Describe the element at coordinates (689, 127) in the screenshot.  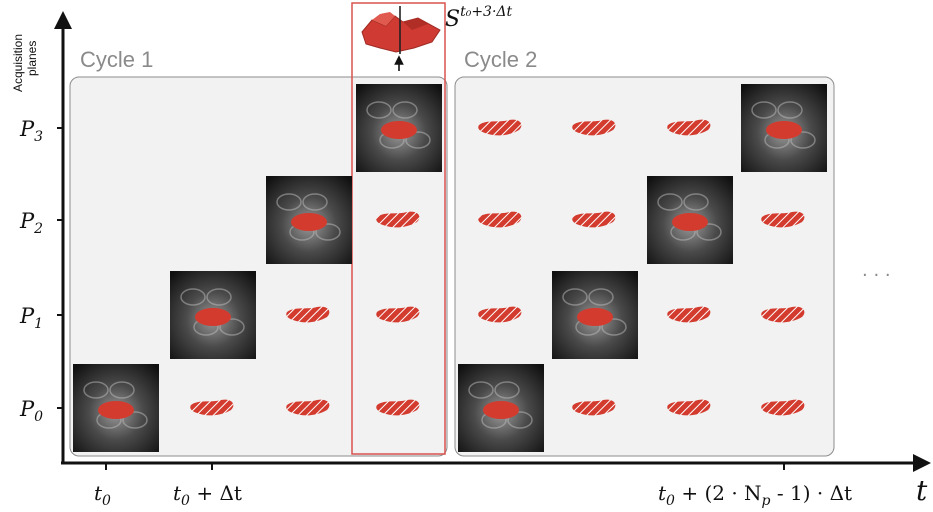
I see `segmentation-c2-t6-p3` at that location.